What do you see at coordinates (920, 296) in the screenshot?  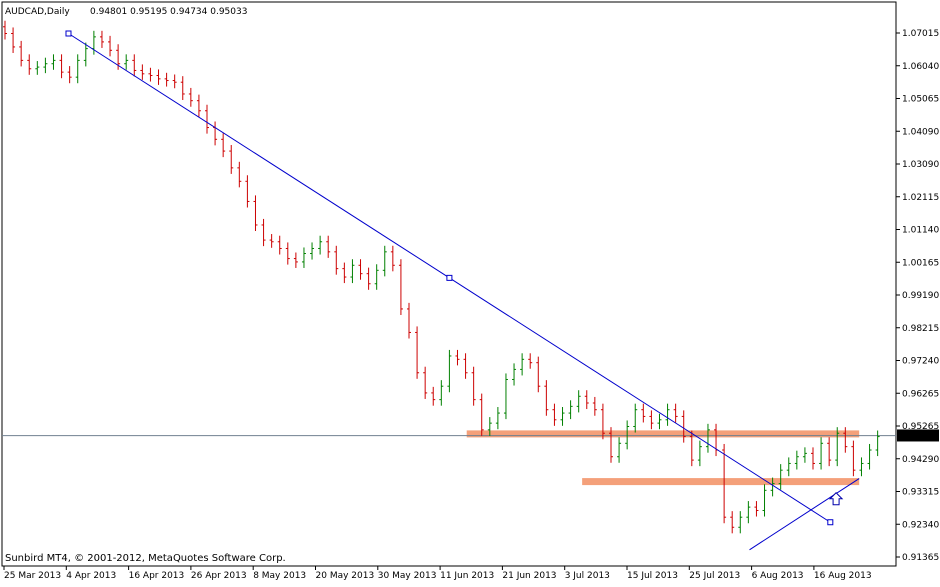 I see `y-tick-label: 0.99190` at bounding box center [920, 296].